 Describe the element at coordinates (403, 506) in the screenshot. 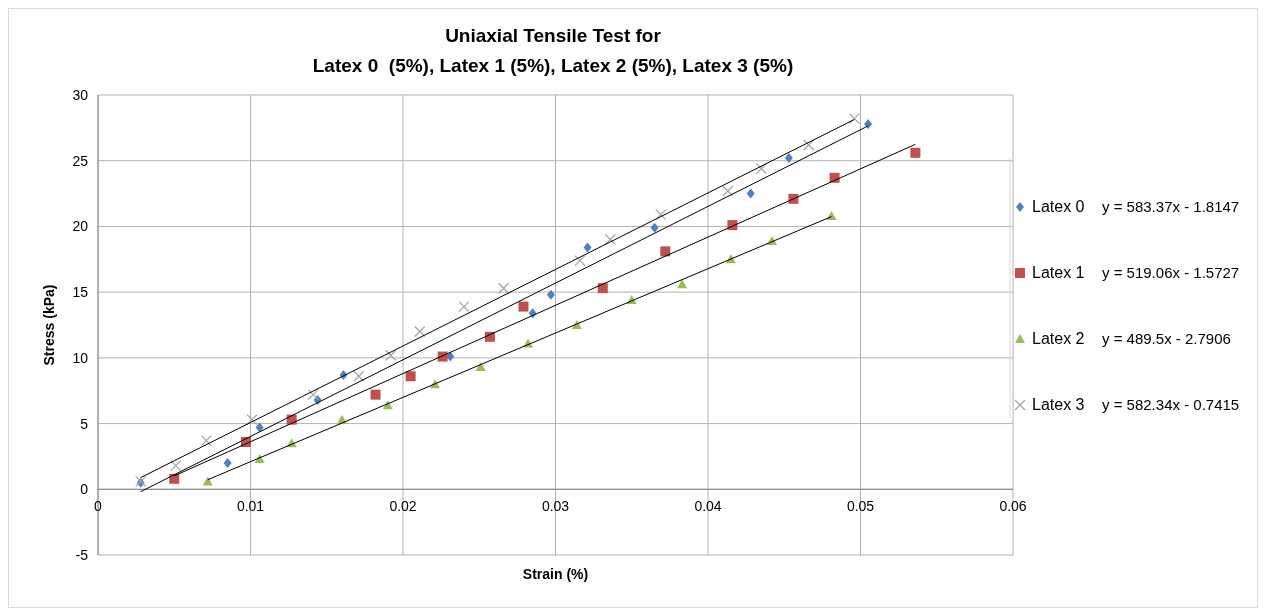

I see `x-tick-label: 0.02` at that location.